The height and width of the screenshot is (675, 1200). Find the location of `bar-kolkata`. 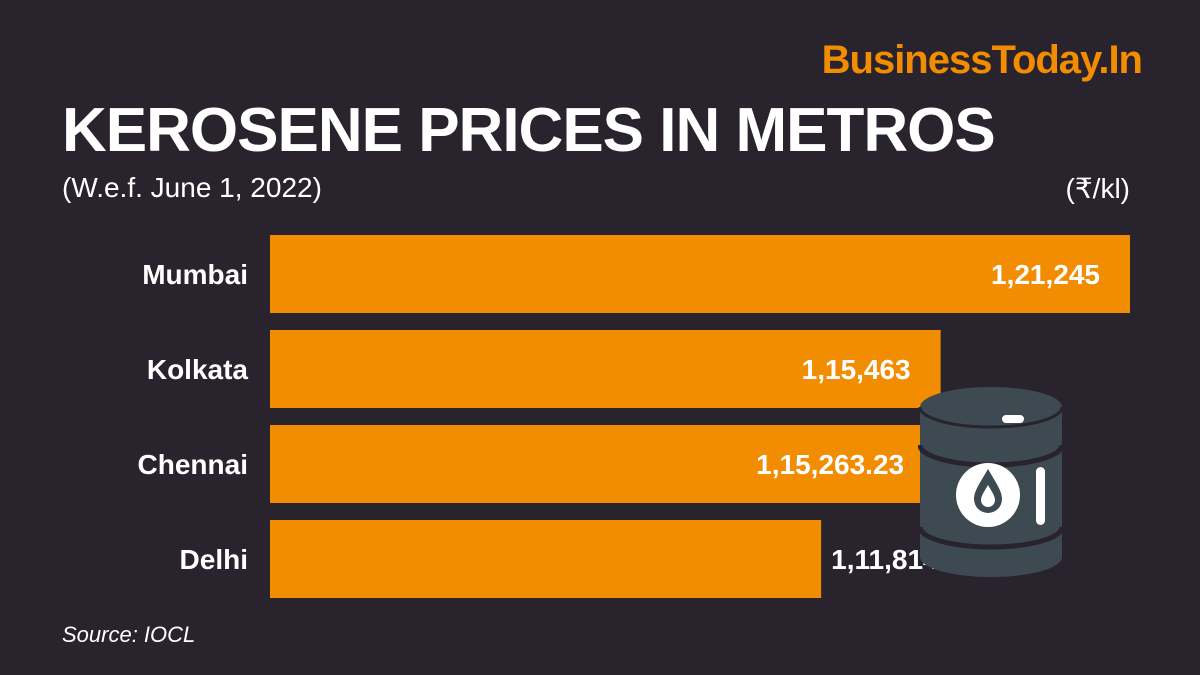

bar-kolkata is located at coordinates (605, 369).